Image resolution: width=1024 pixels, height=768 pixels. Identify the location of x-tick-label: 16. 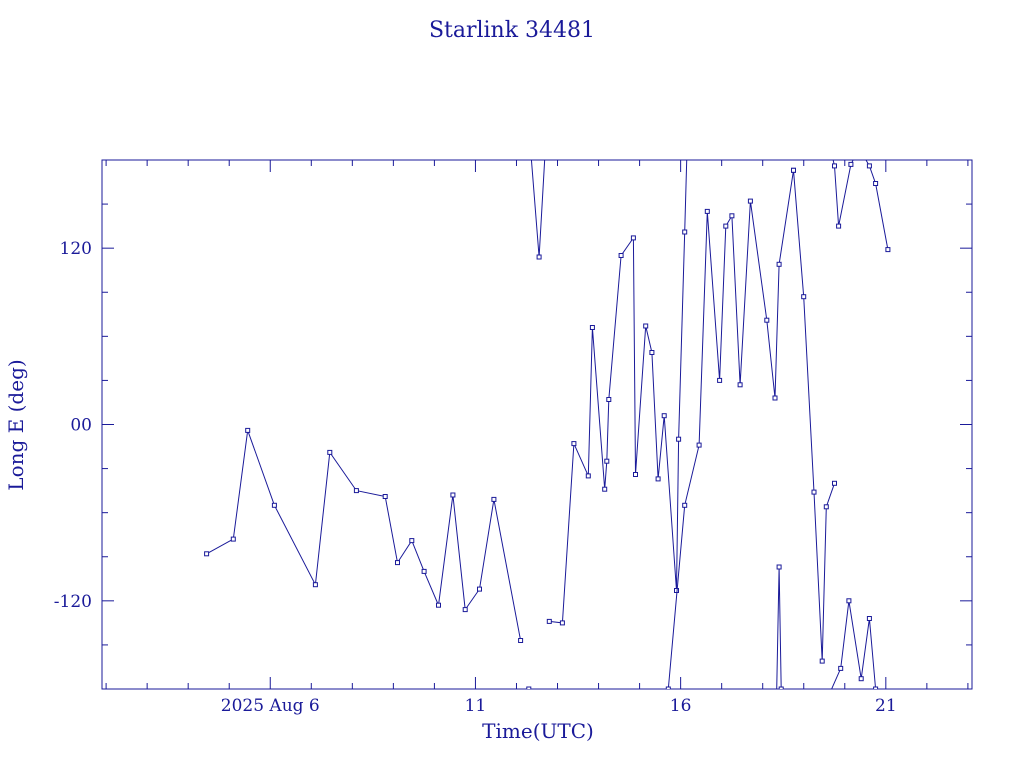
(681, 706).